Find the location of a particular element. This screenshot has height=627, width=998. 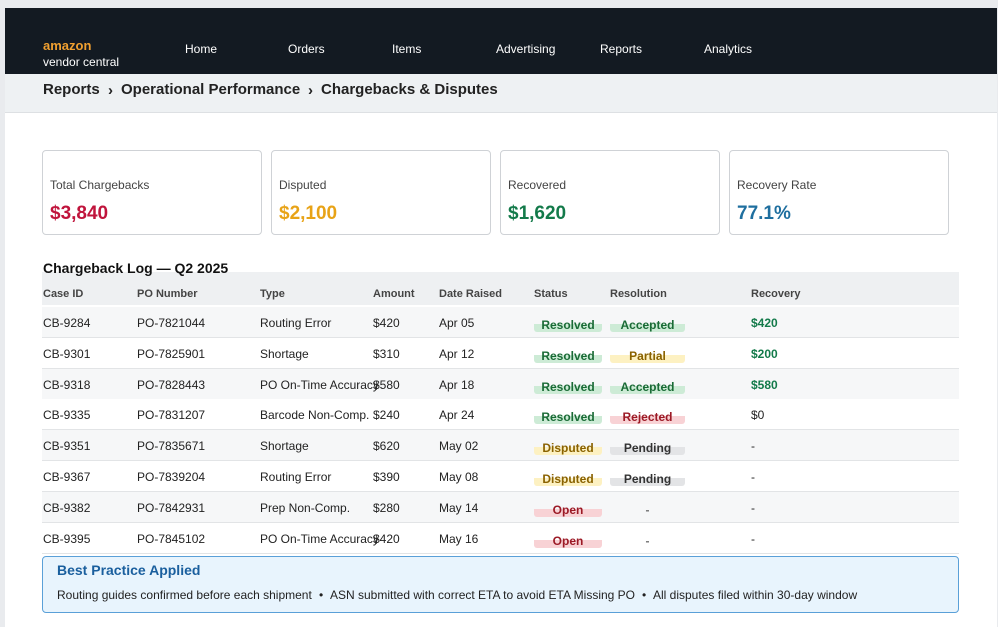

cell: May 08 is located at coordinates (459, 477).